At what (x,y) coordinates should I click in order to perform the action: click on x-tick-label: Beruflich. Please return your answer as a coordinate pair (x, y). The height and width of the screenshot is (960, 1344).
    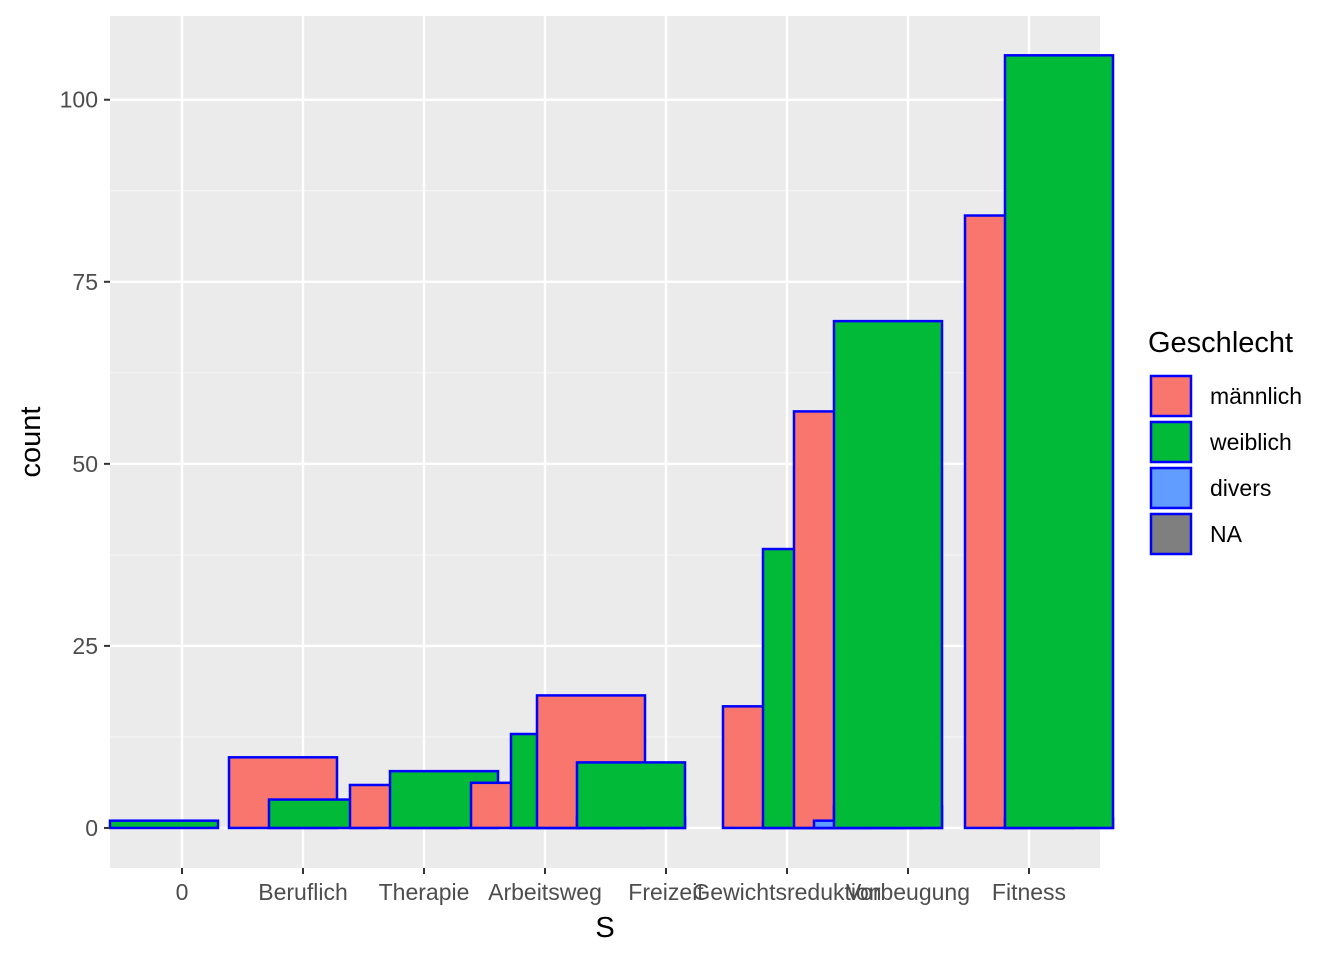
    Looking at the image, I should click on (302, 892).